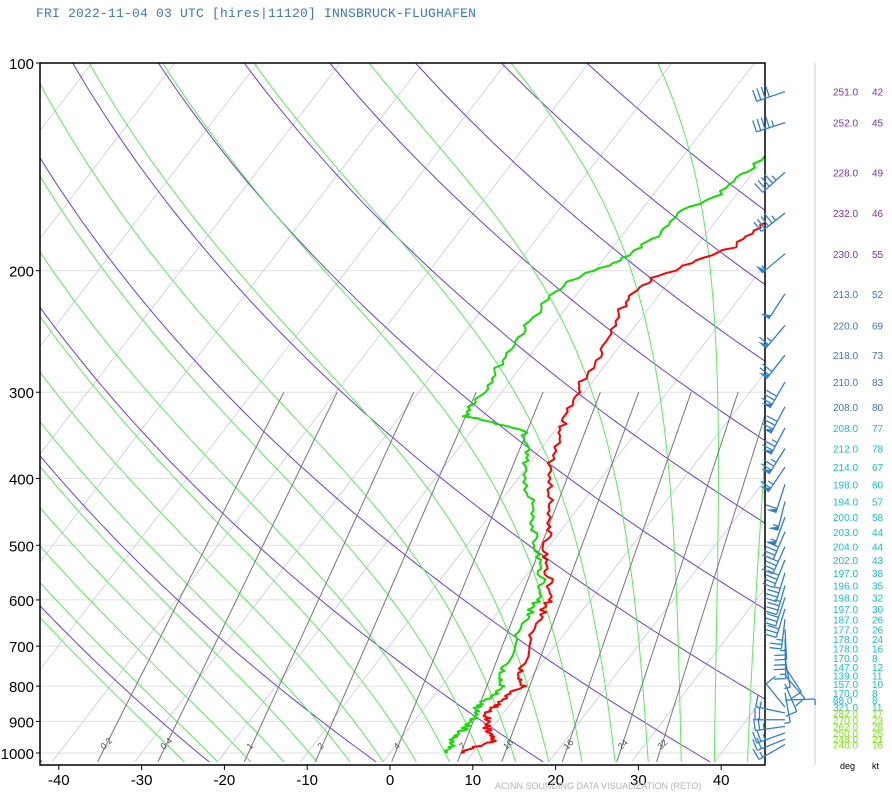 The height and width of the screenshot is (795, 892). What do you see at coordinates (878, 502) in the screenshot?
I see `wind-speed-label: 57` at bounding box center [878, 502].